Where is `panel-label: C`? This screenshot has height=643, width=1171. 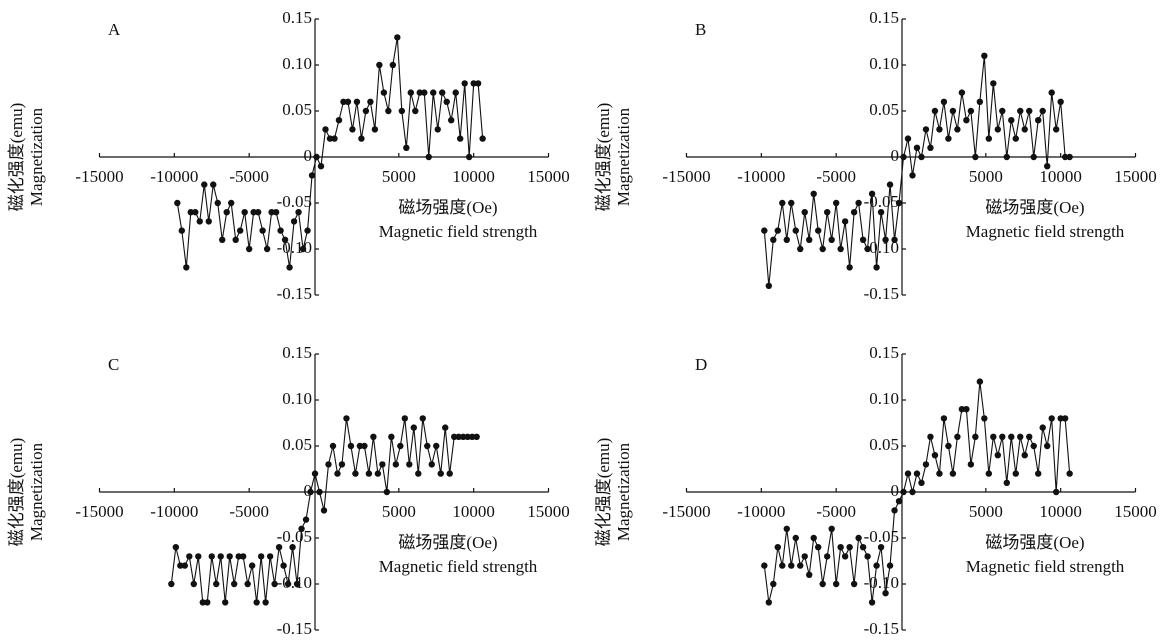 panel-label: C is located at coordinates (113, 364).